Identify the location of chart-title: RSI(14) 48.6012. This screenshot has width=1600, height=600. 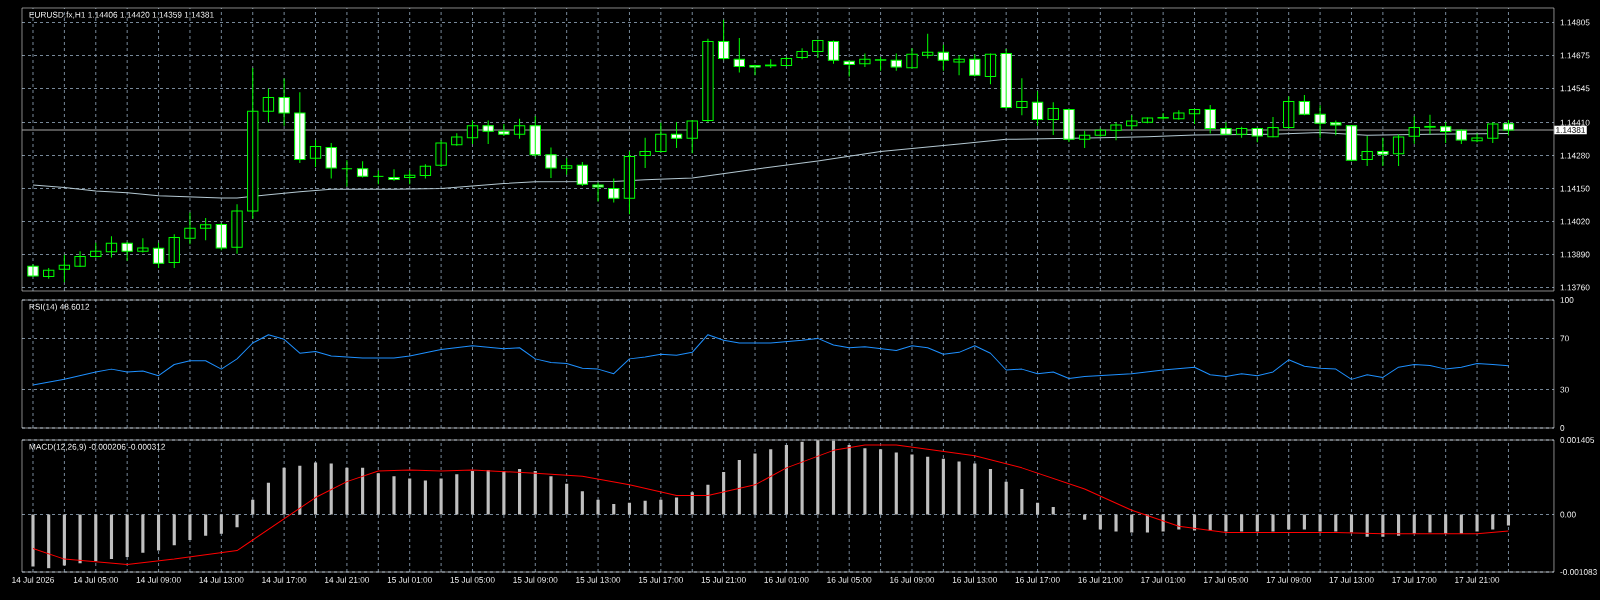
(59, 307).